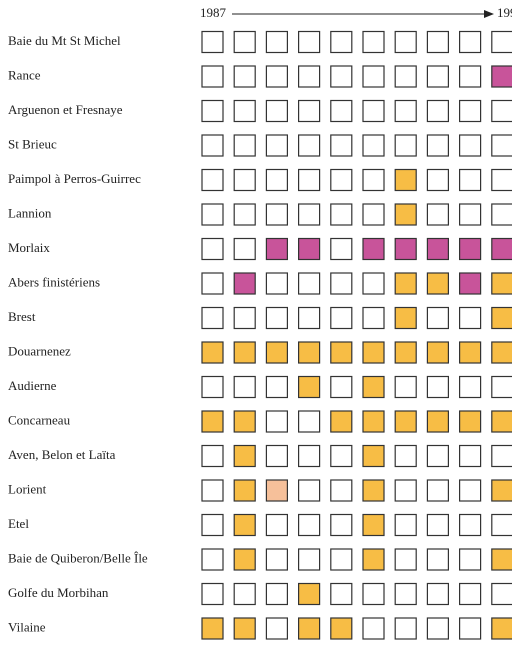 The image size is (512, 658). What do you see at coordinates (62, 454) in the screenshot?
I see `row-label: Aven, Belon et Laïta` at bounding box center [62, 454].